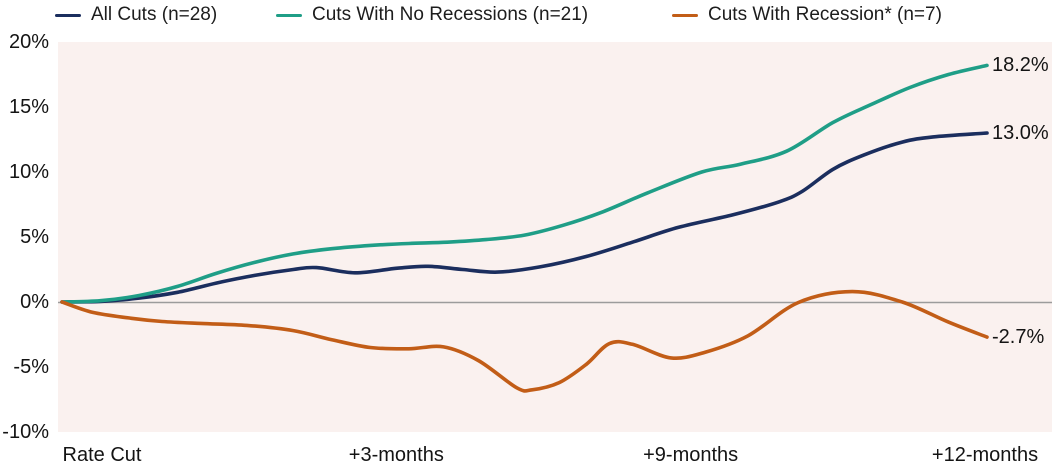  What do you see at coordinates (1018, 337) in the screenshot?
I see `end-value-label-2: -2.7%` at bounding box center [1018, 337].